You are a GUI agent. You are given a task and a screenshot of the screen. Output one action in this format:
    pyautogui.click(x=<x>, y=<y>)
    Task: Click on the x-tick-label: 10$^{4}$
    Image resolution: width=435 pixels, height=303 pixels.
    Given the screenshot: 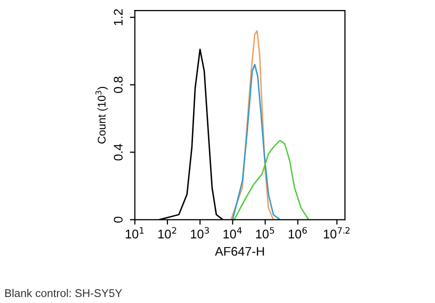 What is the action you would take?
    pyautogui.click(x=233, y=232)
    